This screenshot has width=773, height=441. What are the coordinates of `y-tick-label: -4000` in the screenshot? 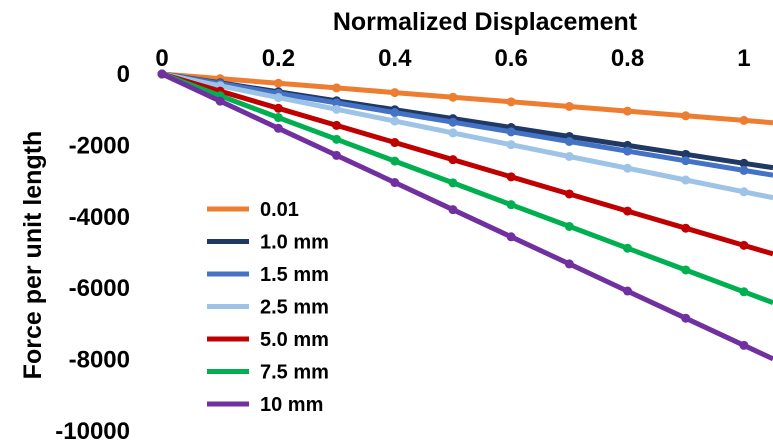 It's located at (99, 217).